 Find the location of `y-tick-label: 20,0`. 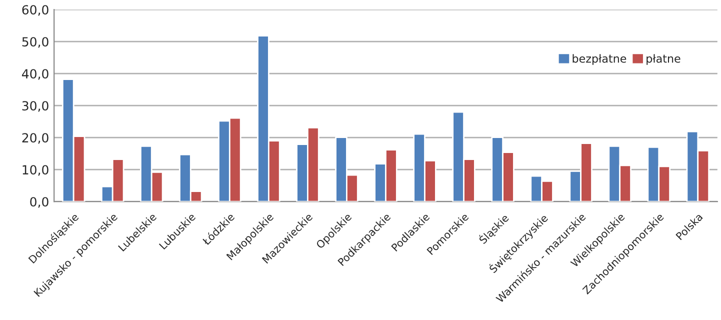

y-tick-label: 20,0 is located at coordinates (35, 138).